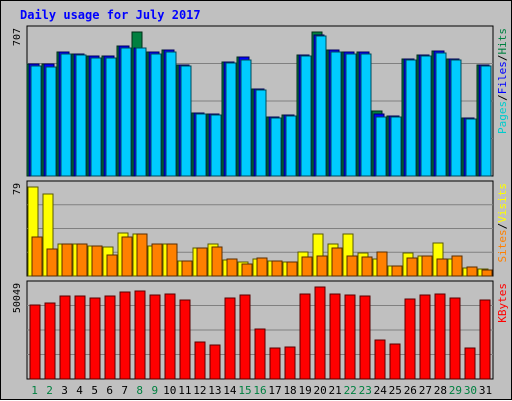 This screenshot has height=401, width=512. What do you see at coordinates (320, 390) in the screenshot?
I see `x-tick-label-day-20: 20` at bounding box center [320, 390].